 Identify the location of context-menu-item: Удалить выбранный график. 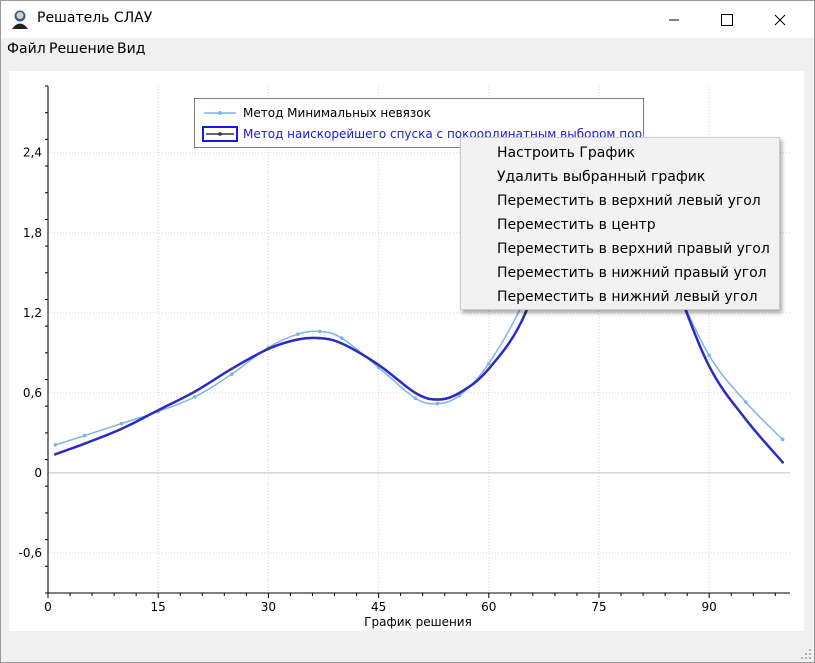
(601, 177).